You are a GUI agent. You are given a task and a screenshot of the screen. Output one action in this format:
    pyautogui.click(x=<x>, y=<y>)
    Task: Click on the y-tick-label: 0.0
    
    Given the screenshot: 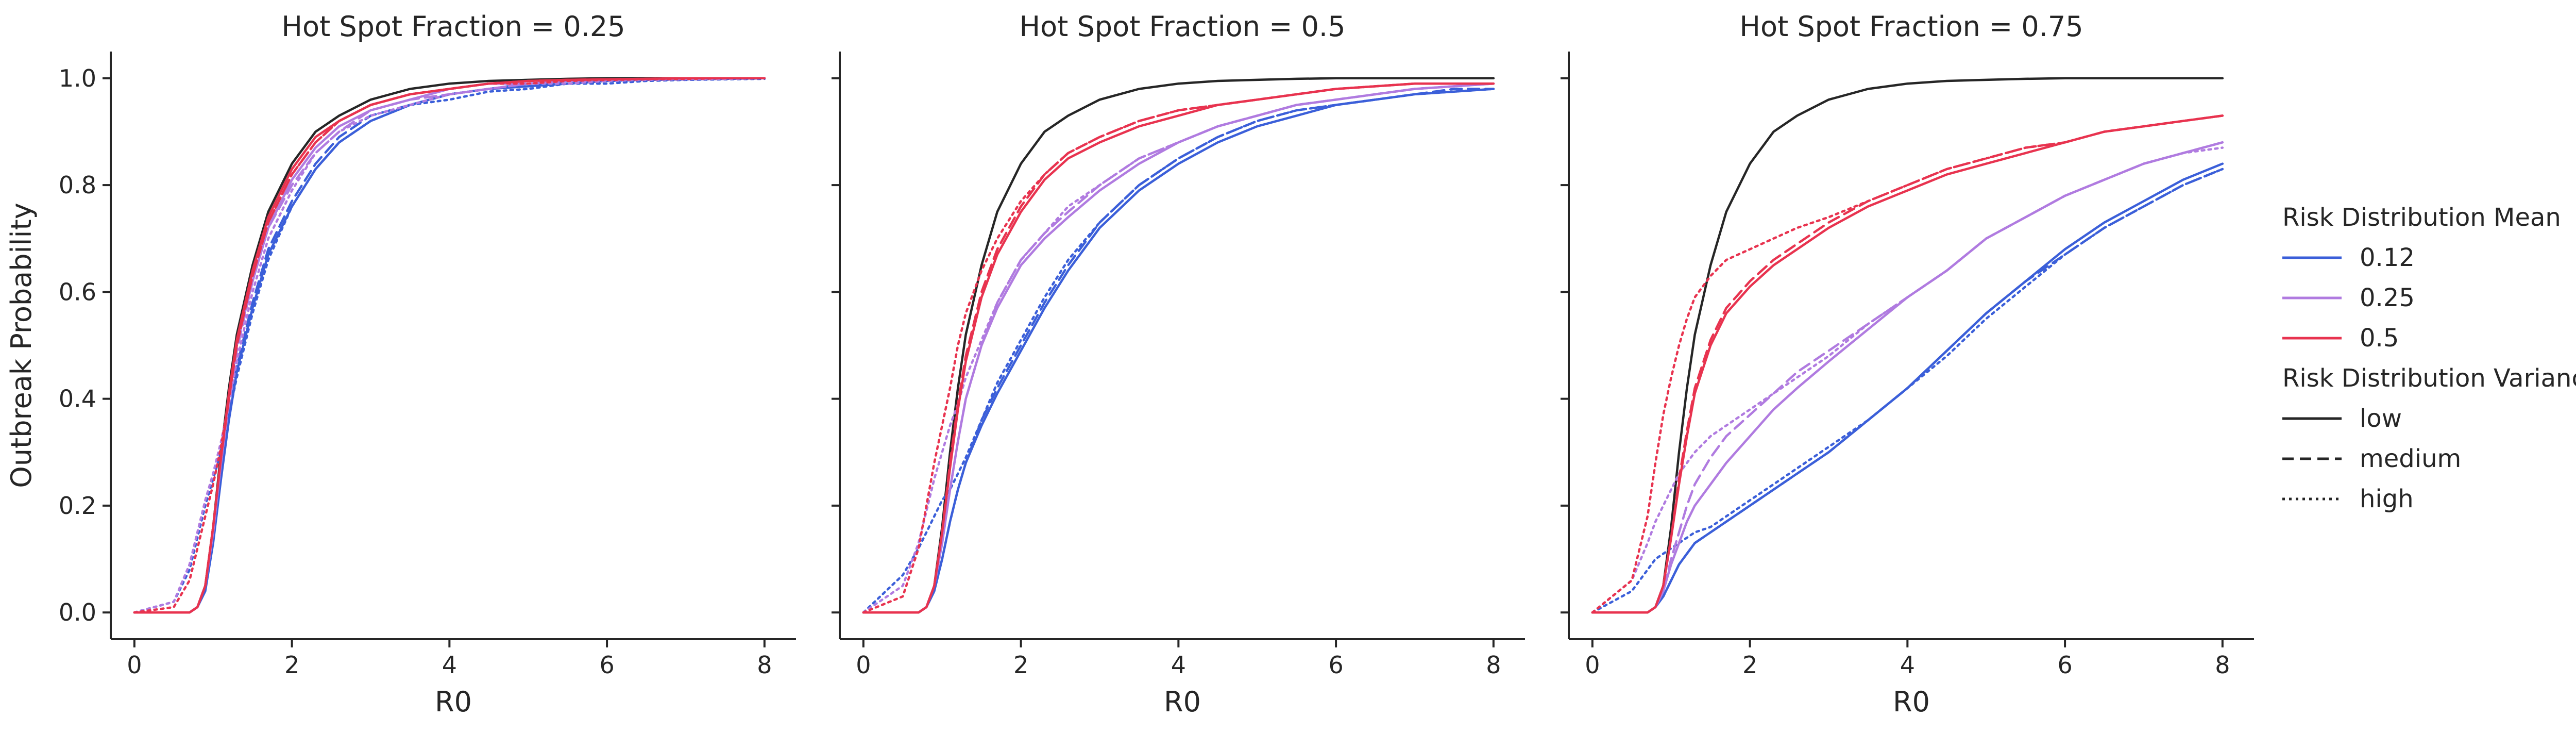 What is the action you would take?
    pyautogui.click(x=77, y=612)
    